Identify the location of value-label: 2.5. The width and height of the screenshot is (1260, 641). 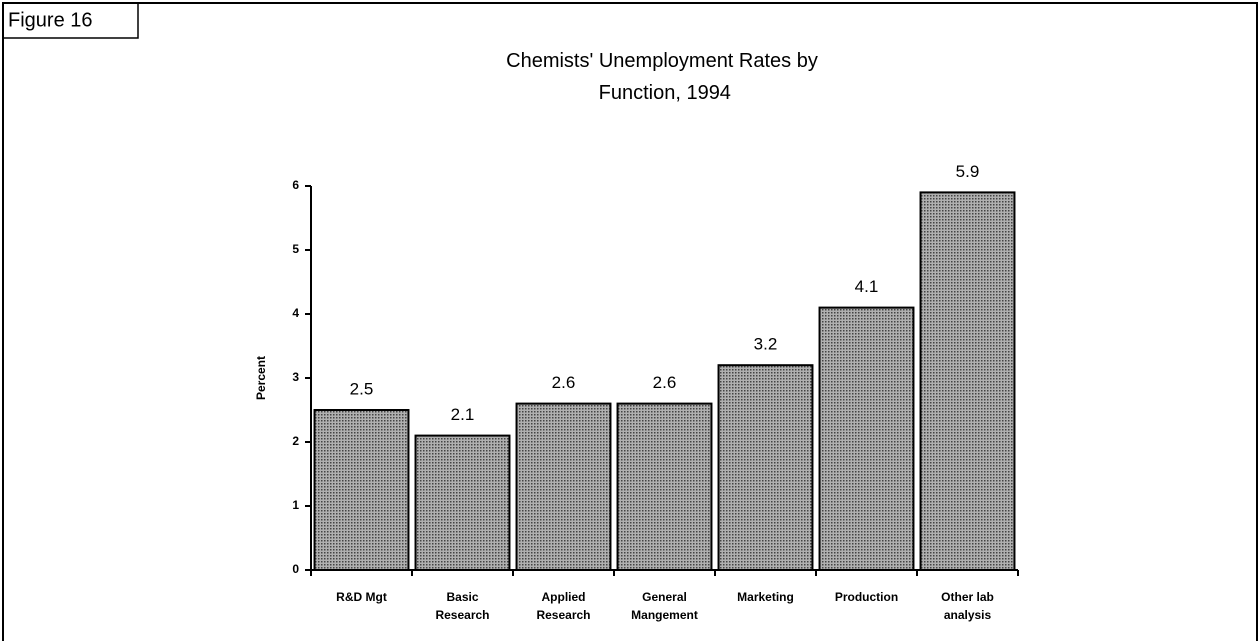
(362, 388).